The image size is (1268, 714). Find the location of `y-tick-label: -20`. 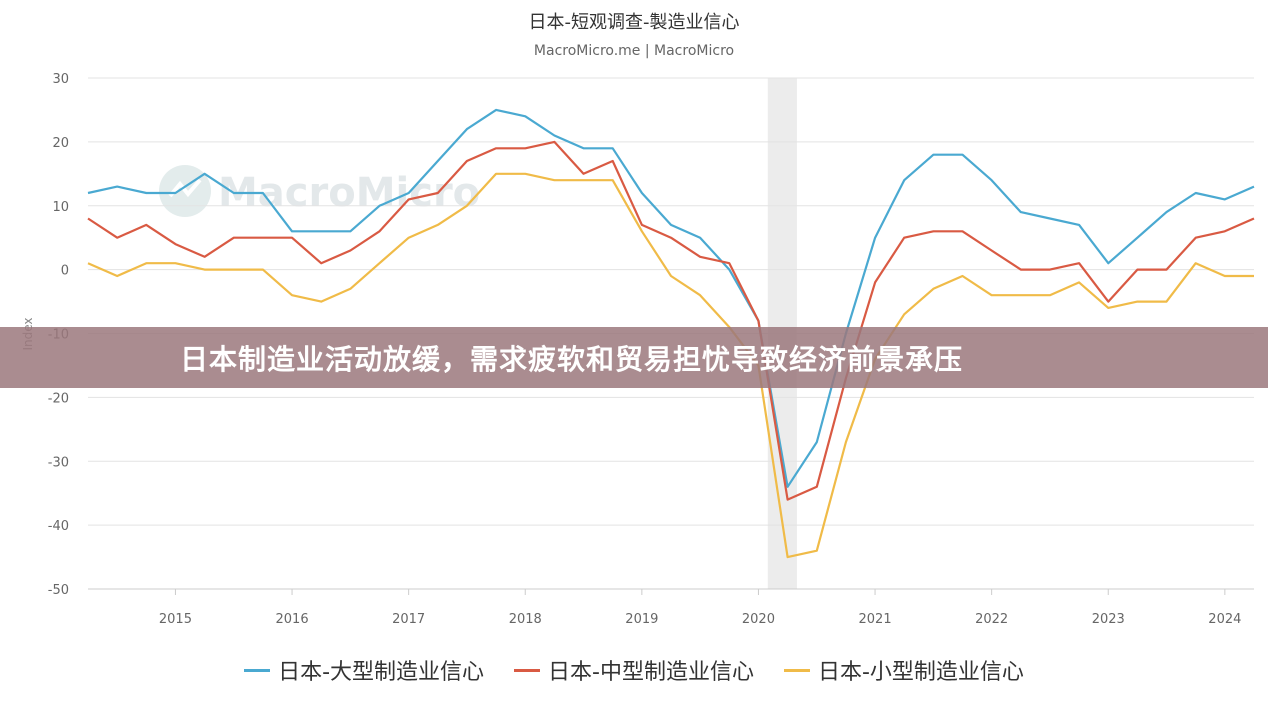

y-tick-label: -20 is located at coordinates (58, 398).